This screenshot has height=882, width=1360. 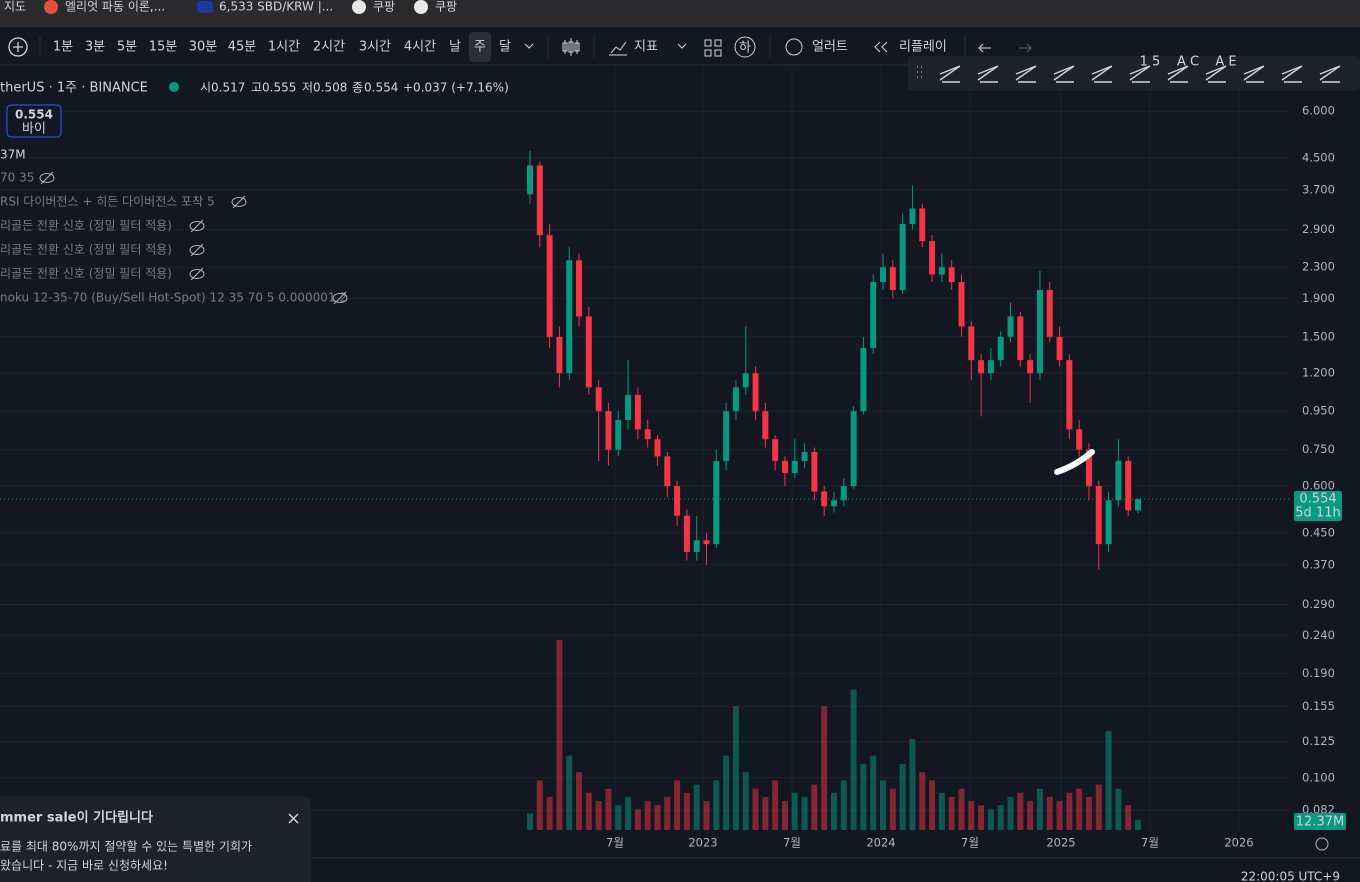 What do you see at coordinates (329, 47) in the screenshot?
I see `interval-button: 2시간` at bounding box center [329, 47].